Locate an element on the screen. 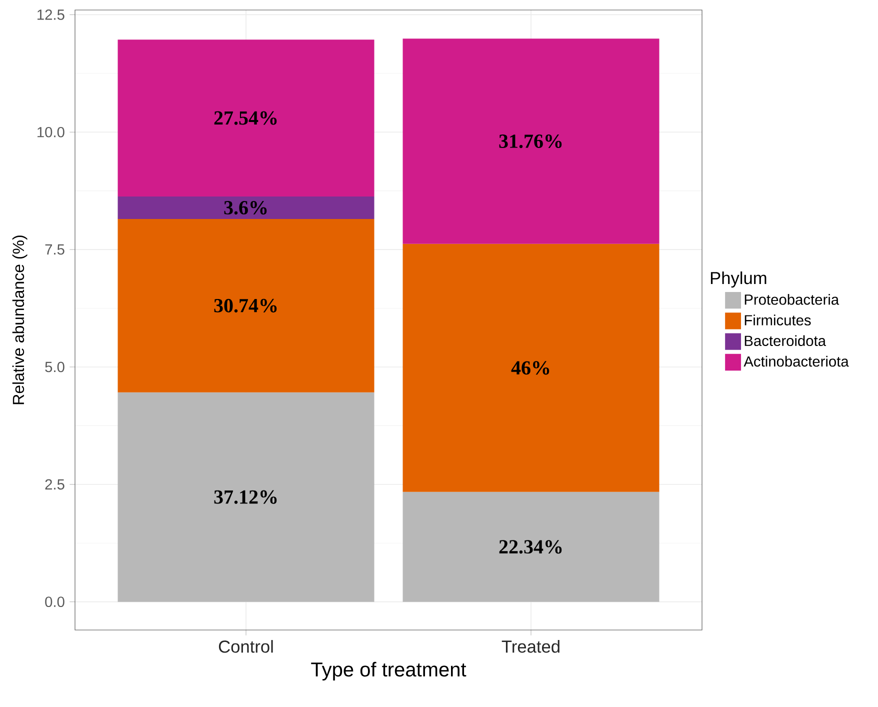 This screenshot has height=707, width=878. legend-label: Bacteroidota is located at coordinates (785, 340).